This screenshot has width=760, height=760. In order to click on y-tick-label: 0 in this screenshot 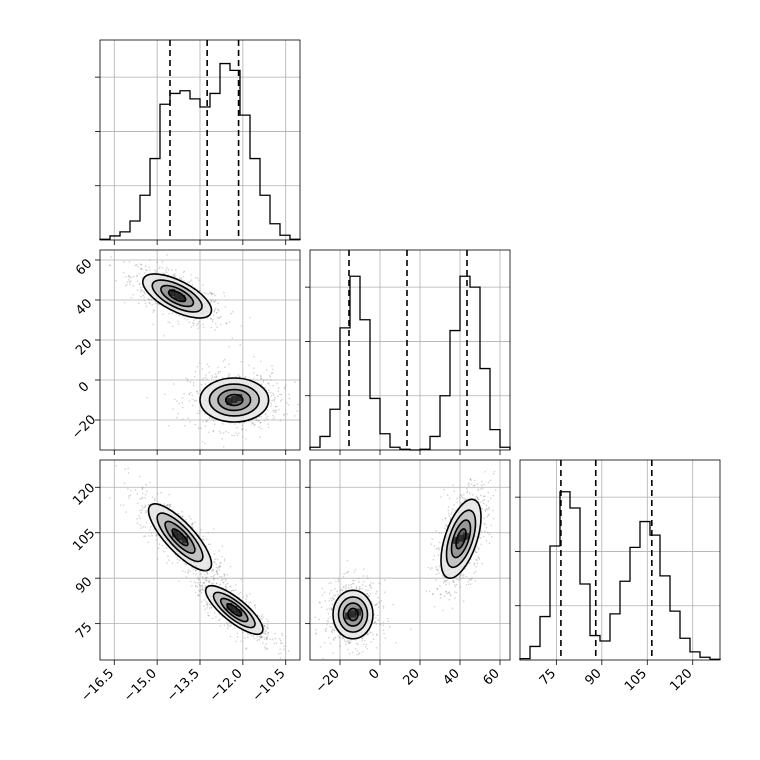, I will do `click(84, 387)`.